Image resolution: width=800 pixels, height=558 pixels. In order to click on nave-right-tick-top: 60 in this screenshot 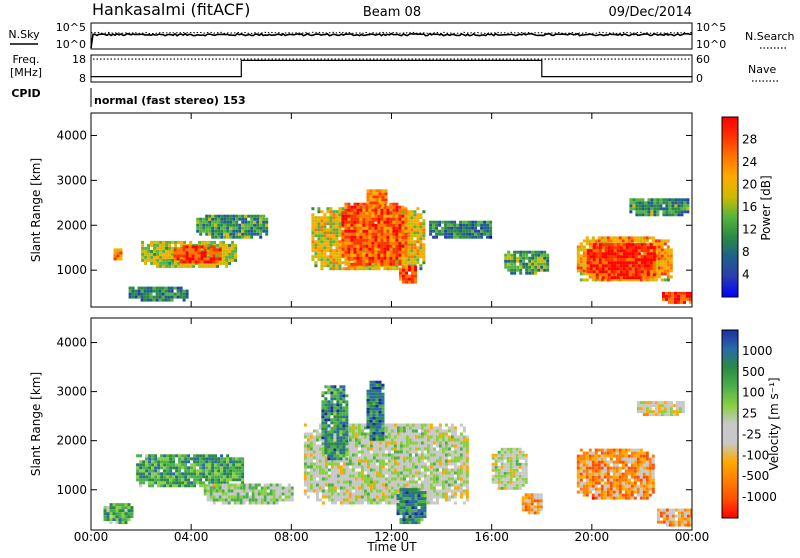, I will do `click(703, 59)`.